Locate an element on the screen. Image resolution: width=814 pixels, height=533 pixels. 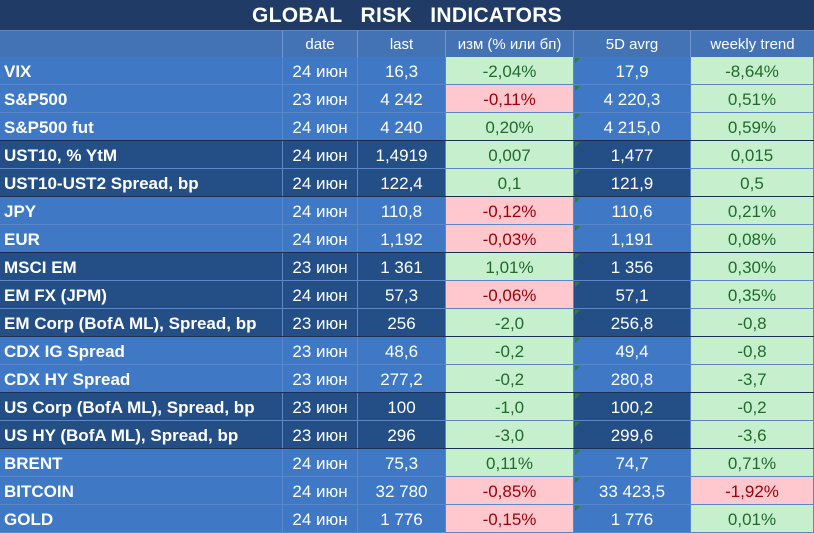
five-day-average-cell: 1 356 is located at coordinates (632, 267).